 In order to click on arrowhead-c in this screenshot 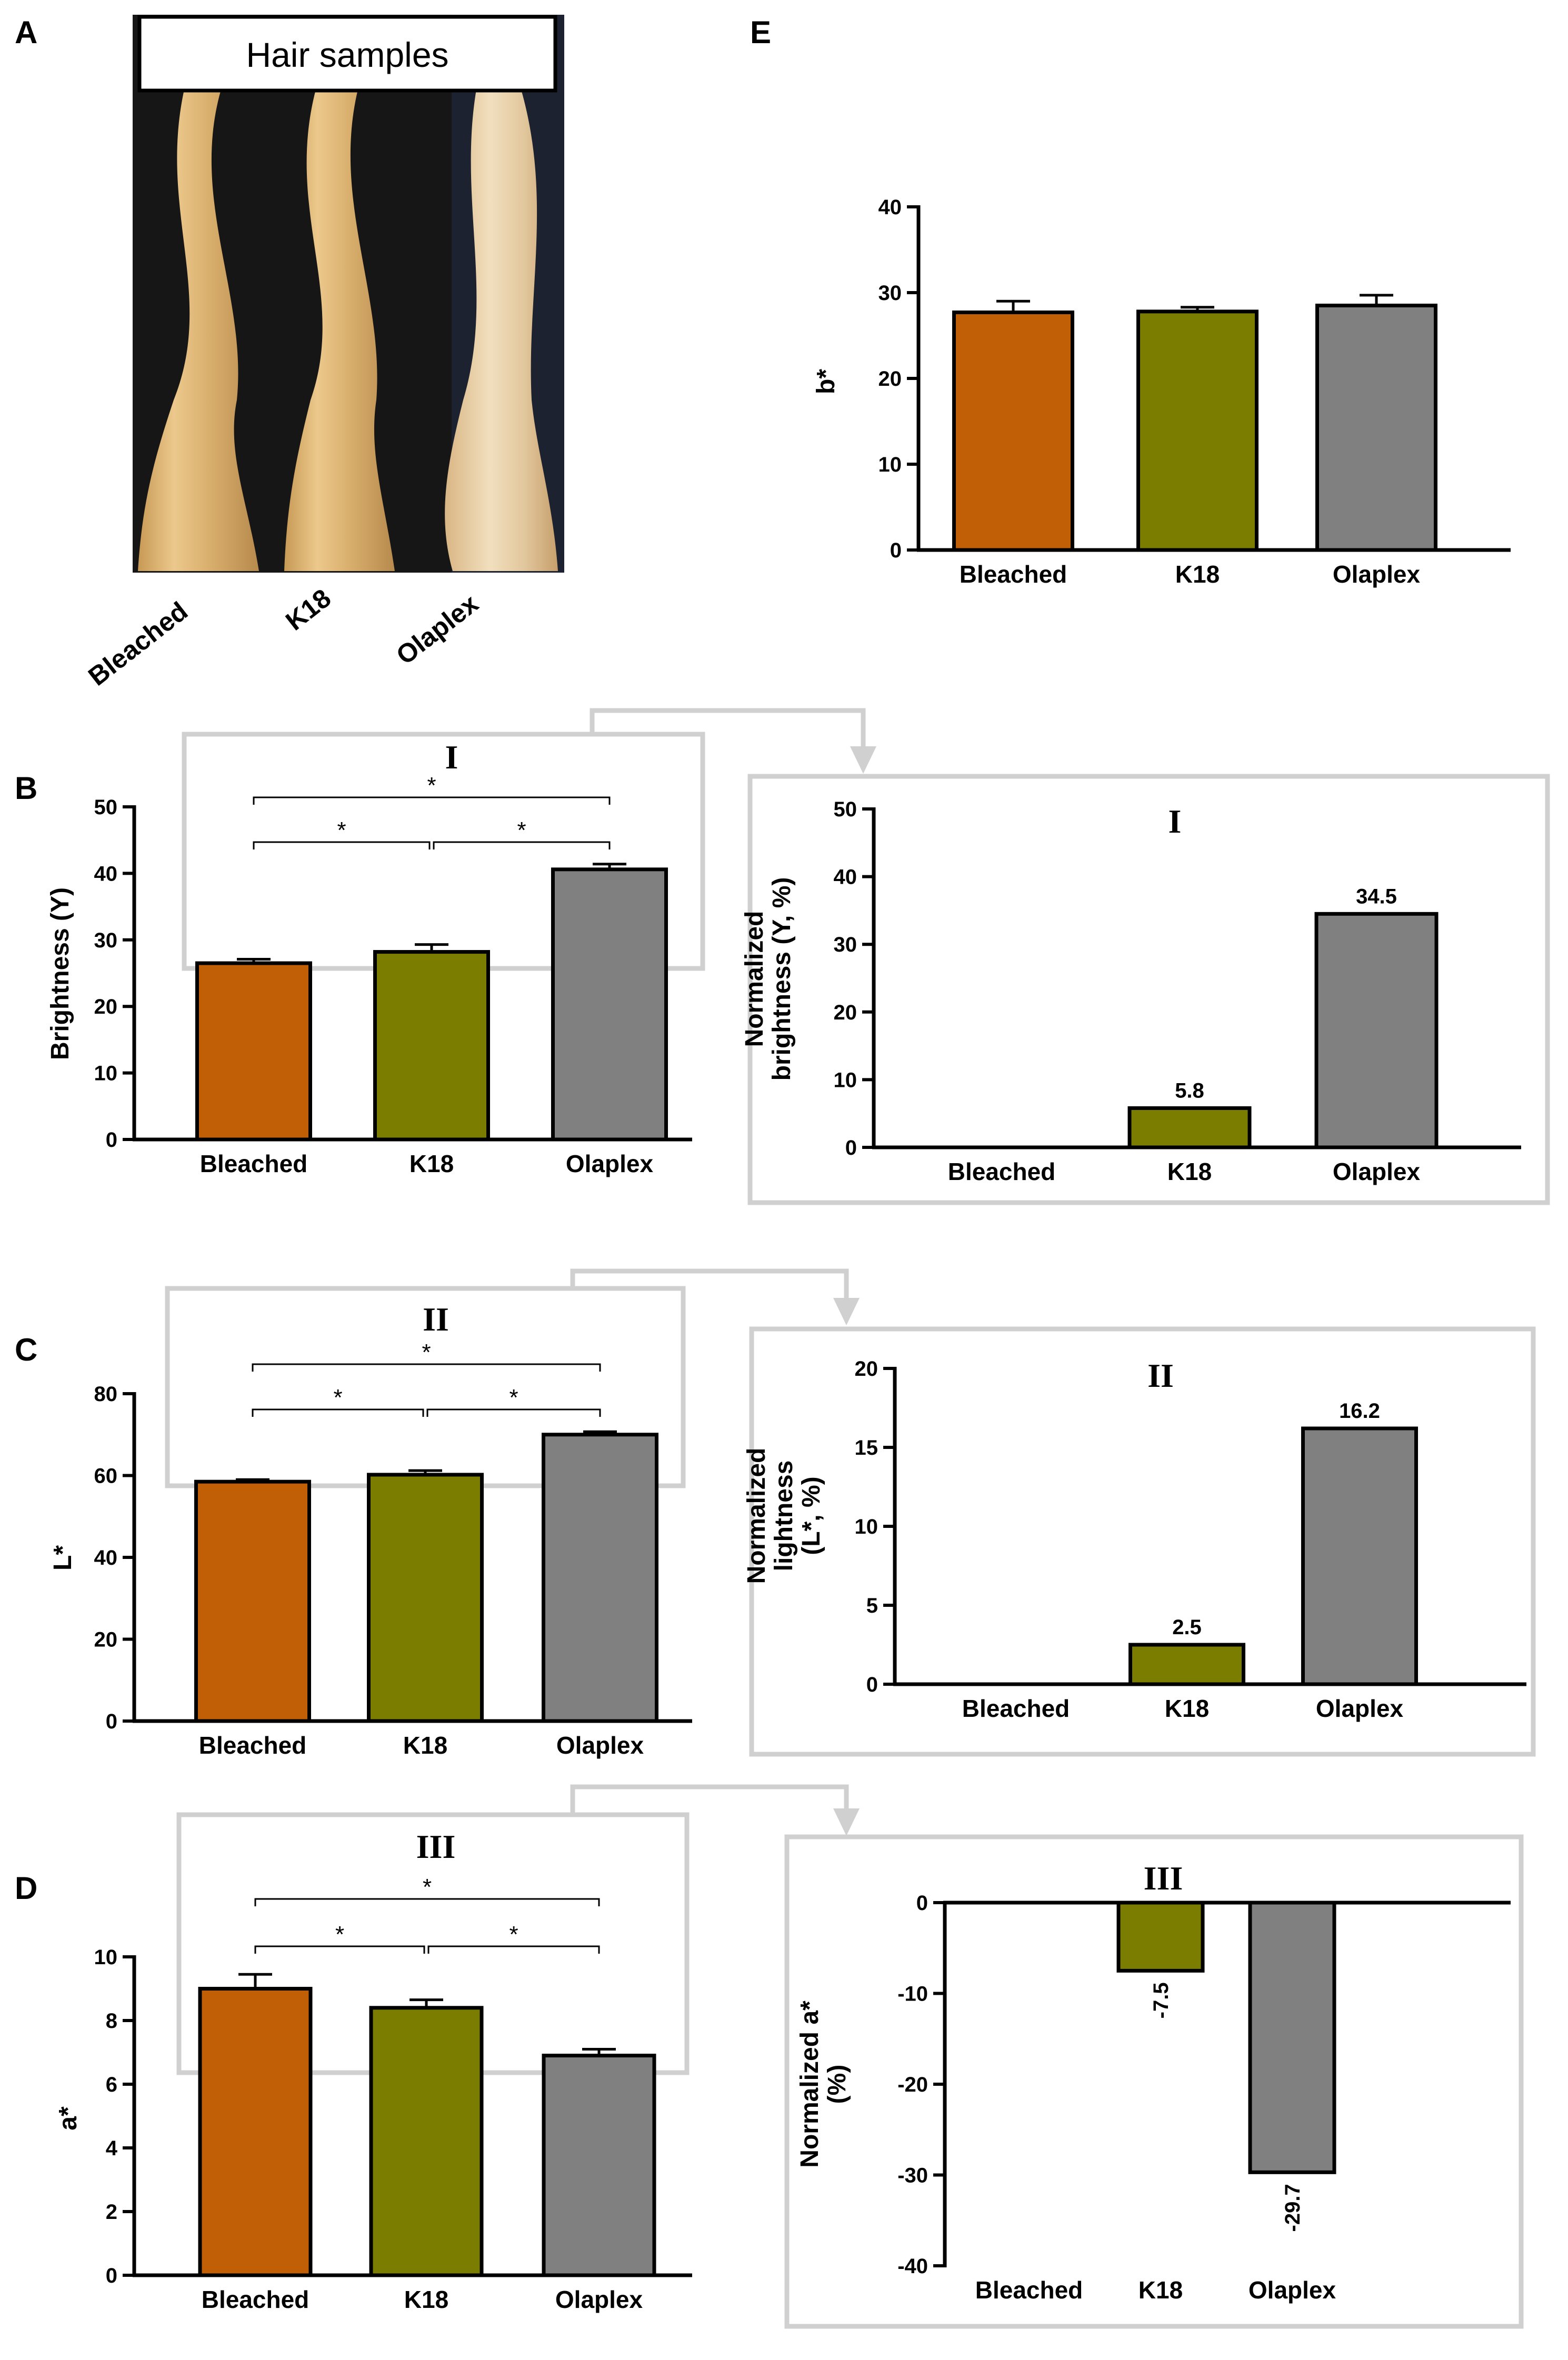, I will do `click(846, 1311)`.